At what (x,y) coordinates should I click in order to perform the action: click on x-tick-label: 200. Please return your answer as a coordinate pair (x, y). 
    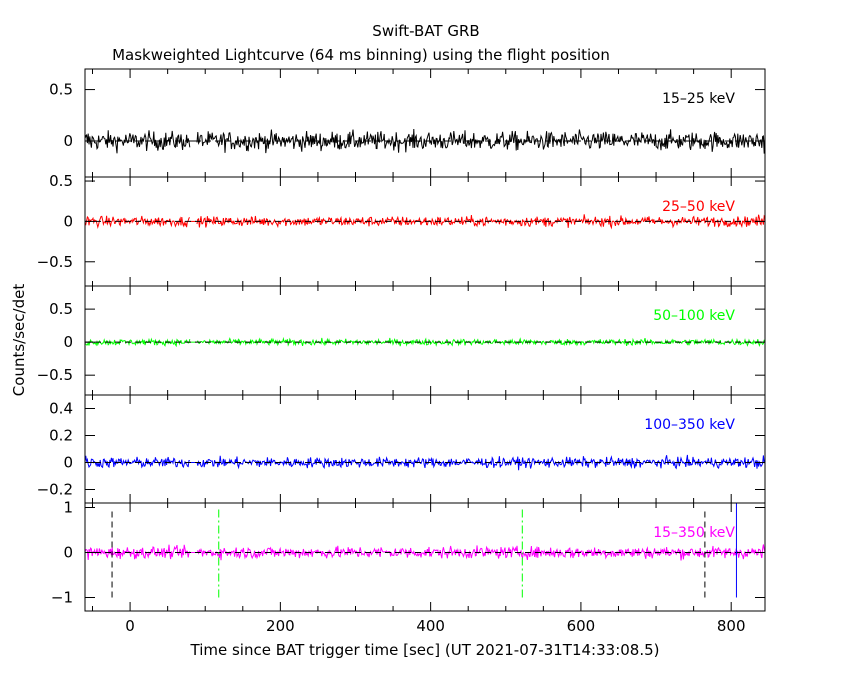
    Looking at the image, I should click on (280, 626).